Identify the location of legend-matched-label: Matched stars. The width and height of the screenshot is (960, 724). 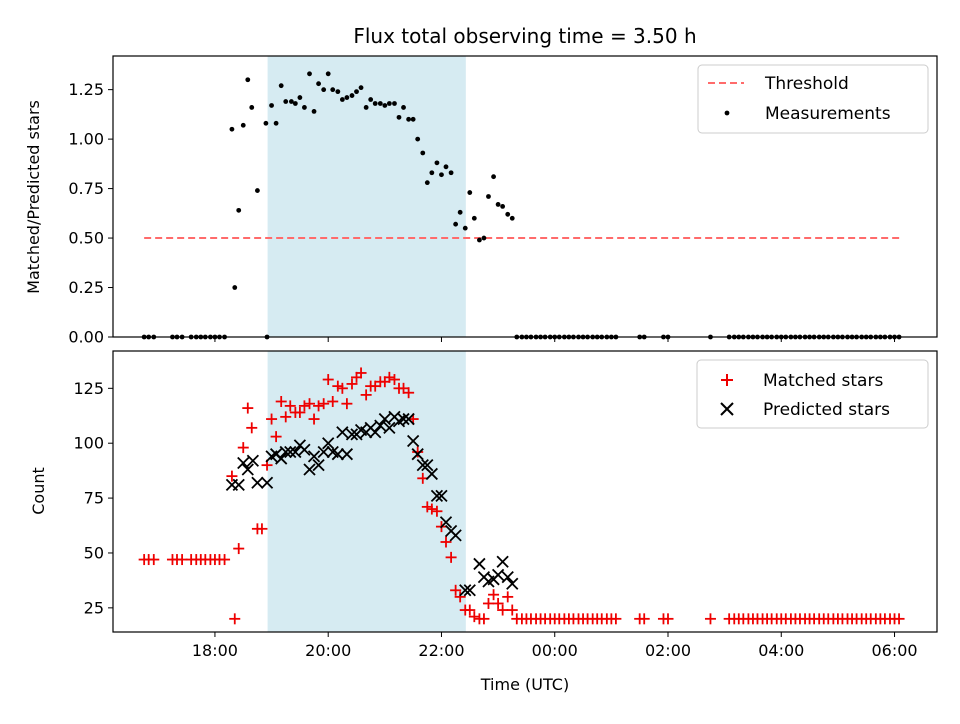
(823, 381).